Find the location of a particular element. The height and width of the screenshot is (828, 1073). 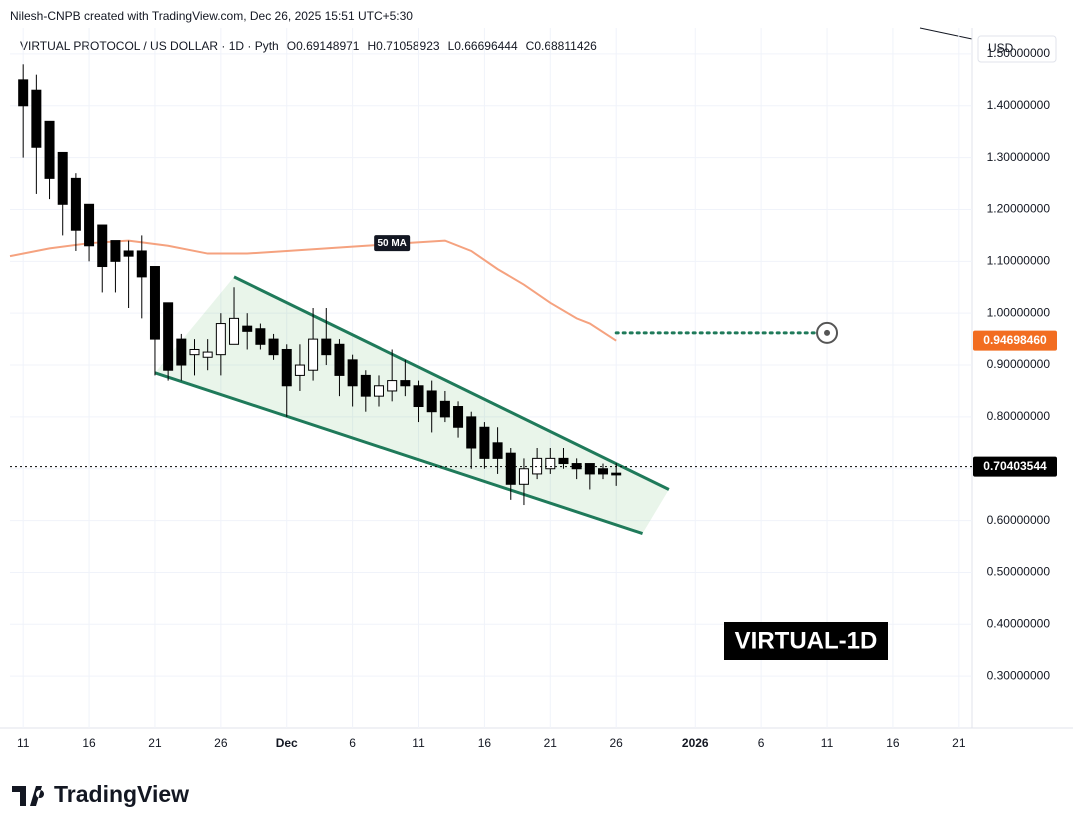

y-tick-label: 1.30000000 is located at coordinates (1019, 157).